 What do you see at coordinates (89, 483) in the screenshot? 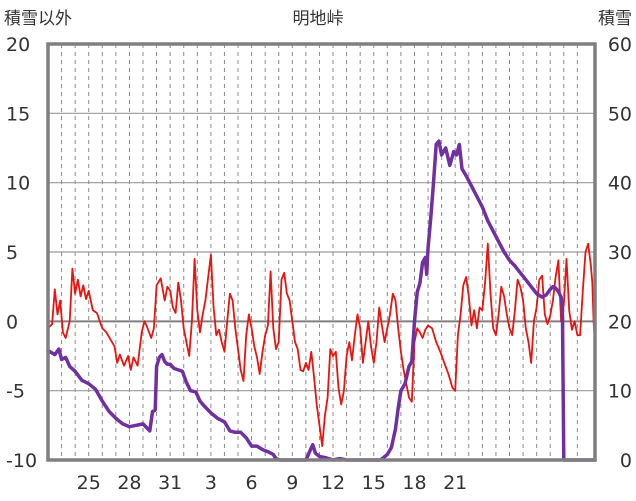
I see `x-tick-label: 25` at bounding box center [89, 483].